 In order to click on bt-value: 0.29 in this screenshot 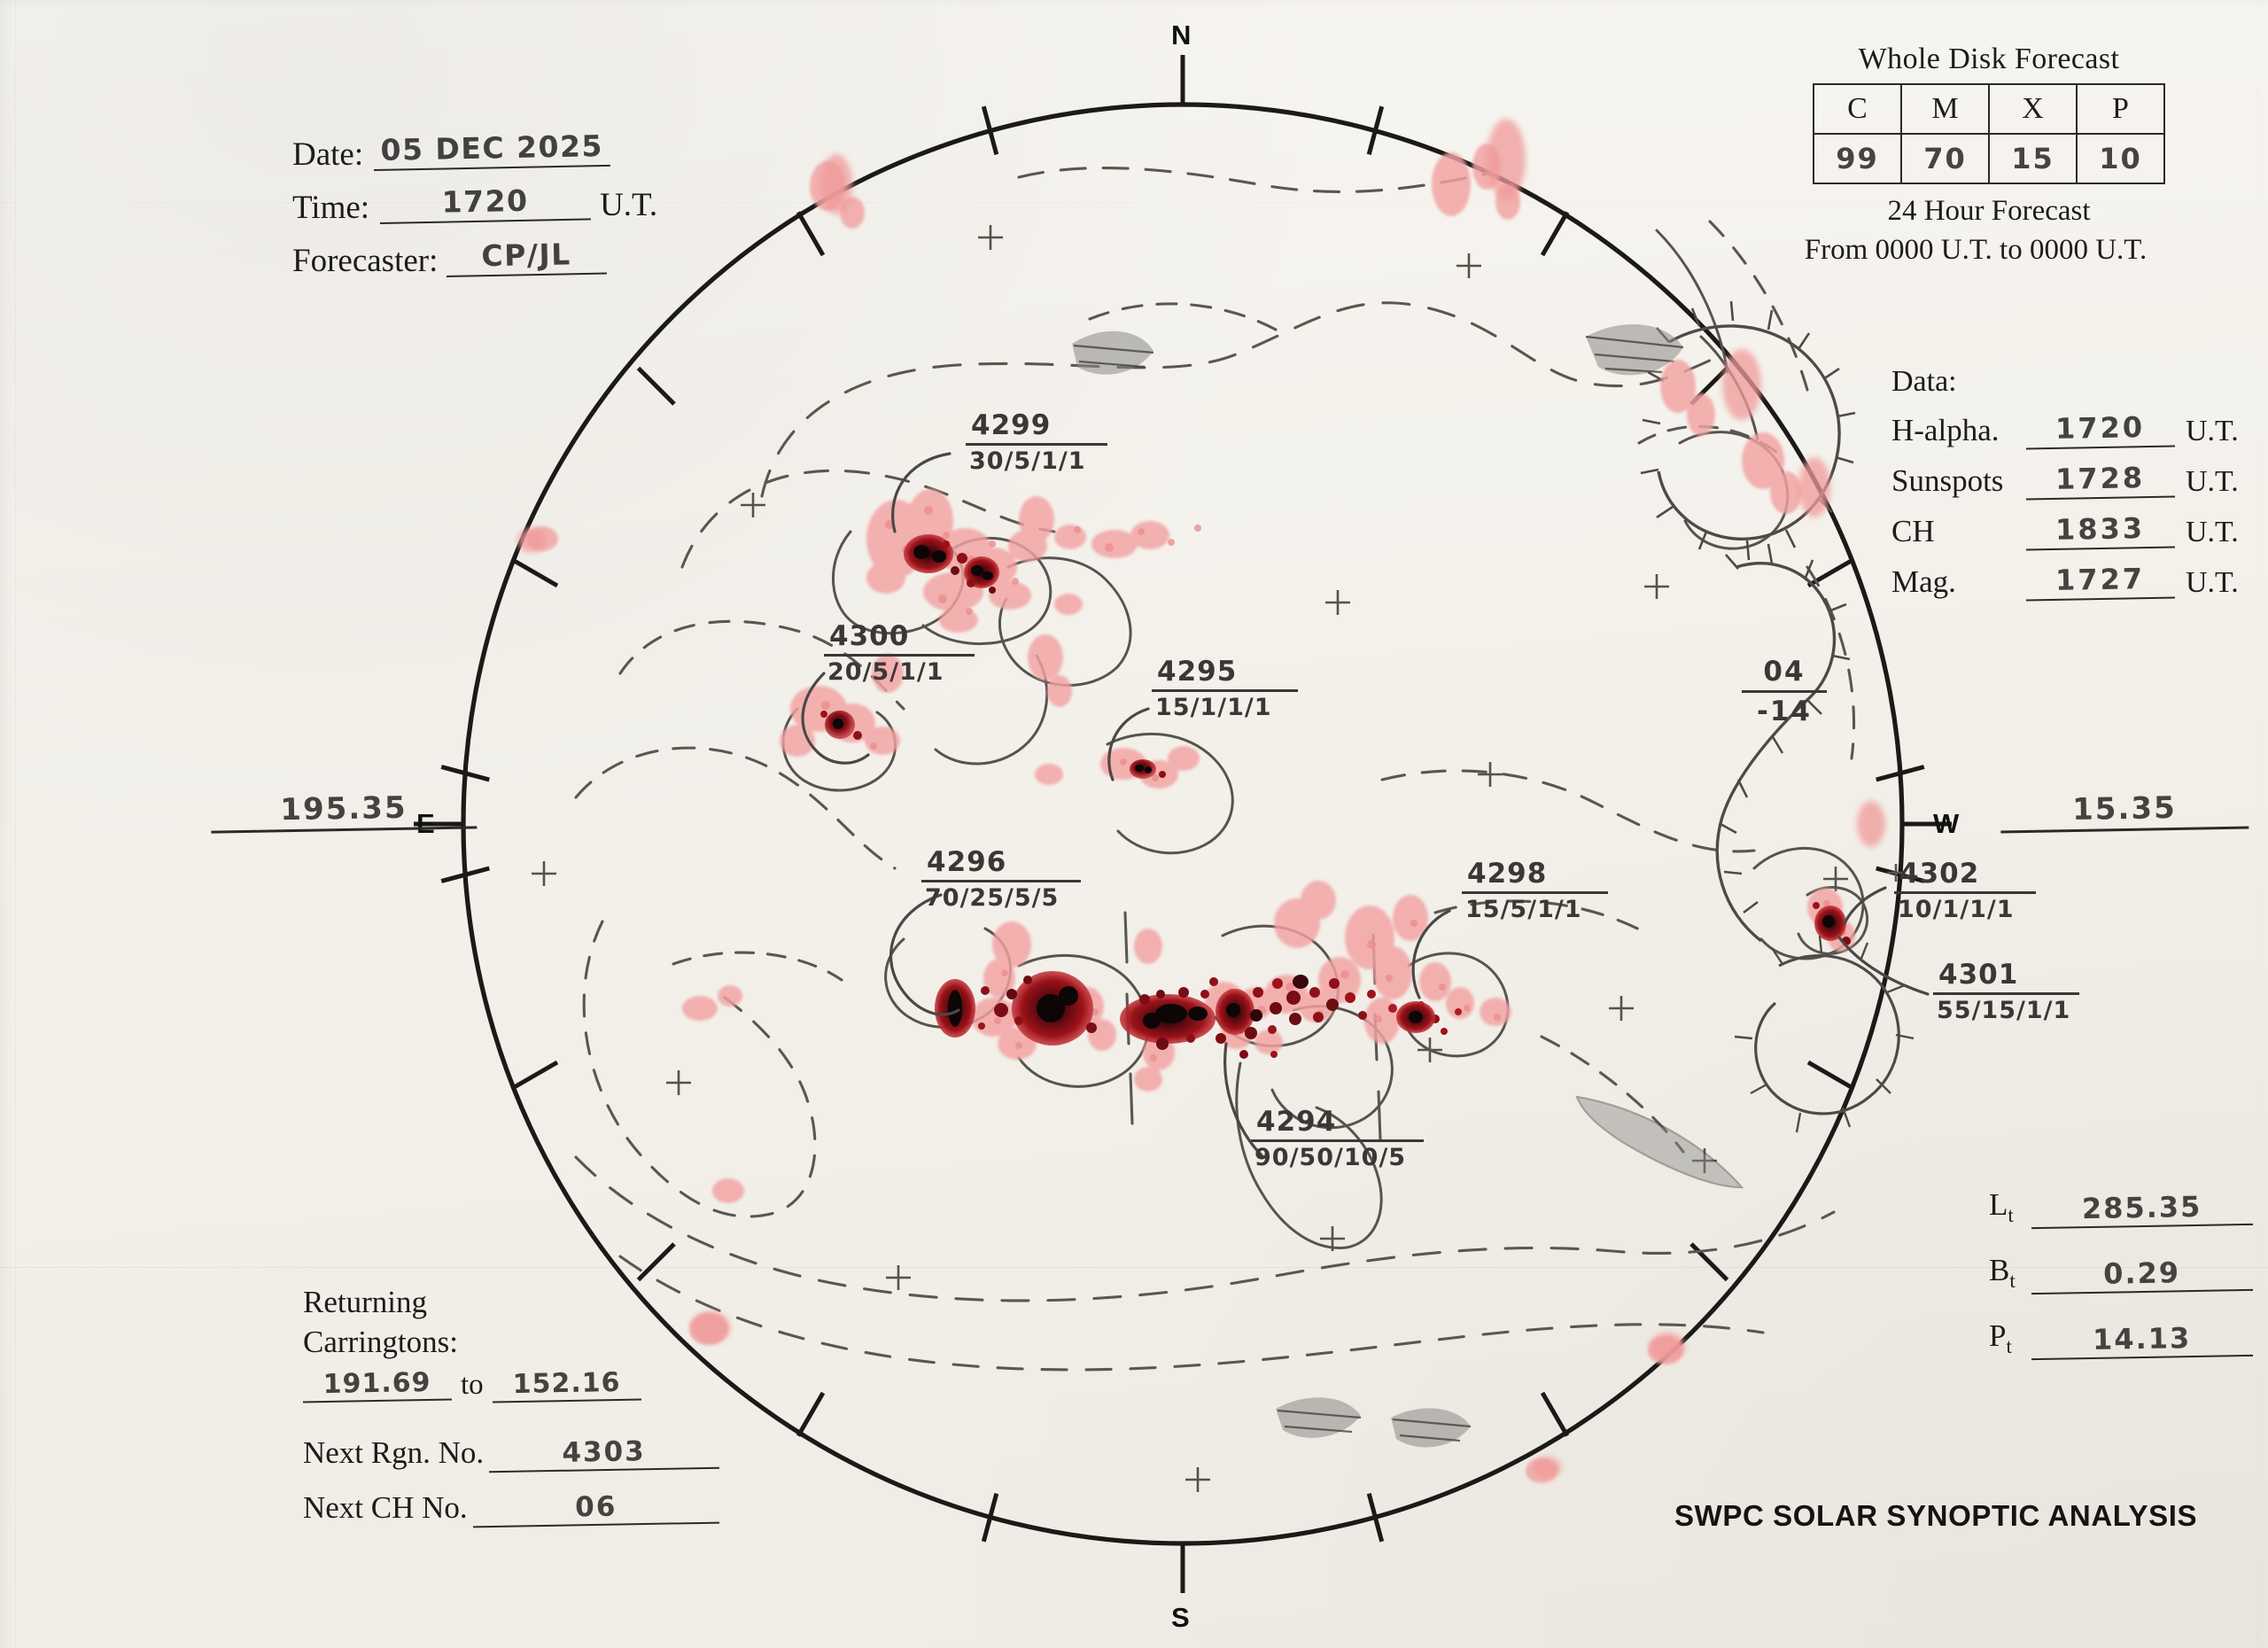, I will do `click(2142, 1274)`.